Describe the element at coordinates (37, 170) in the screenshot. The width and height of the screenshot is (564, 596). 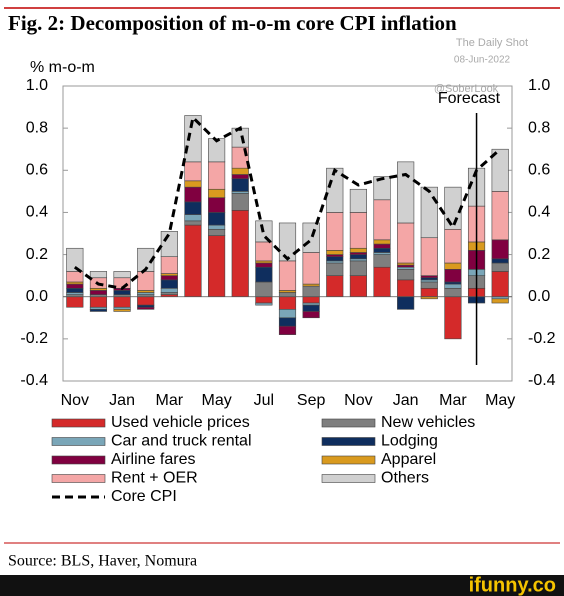
I see `y-tick-label: 0.6` at that location.